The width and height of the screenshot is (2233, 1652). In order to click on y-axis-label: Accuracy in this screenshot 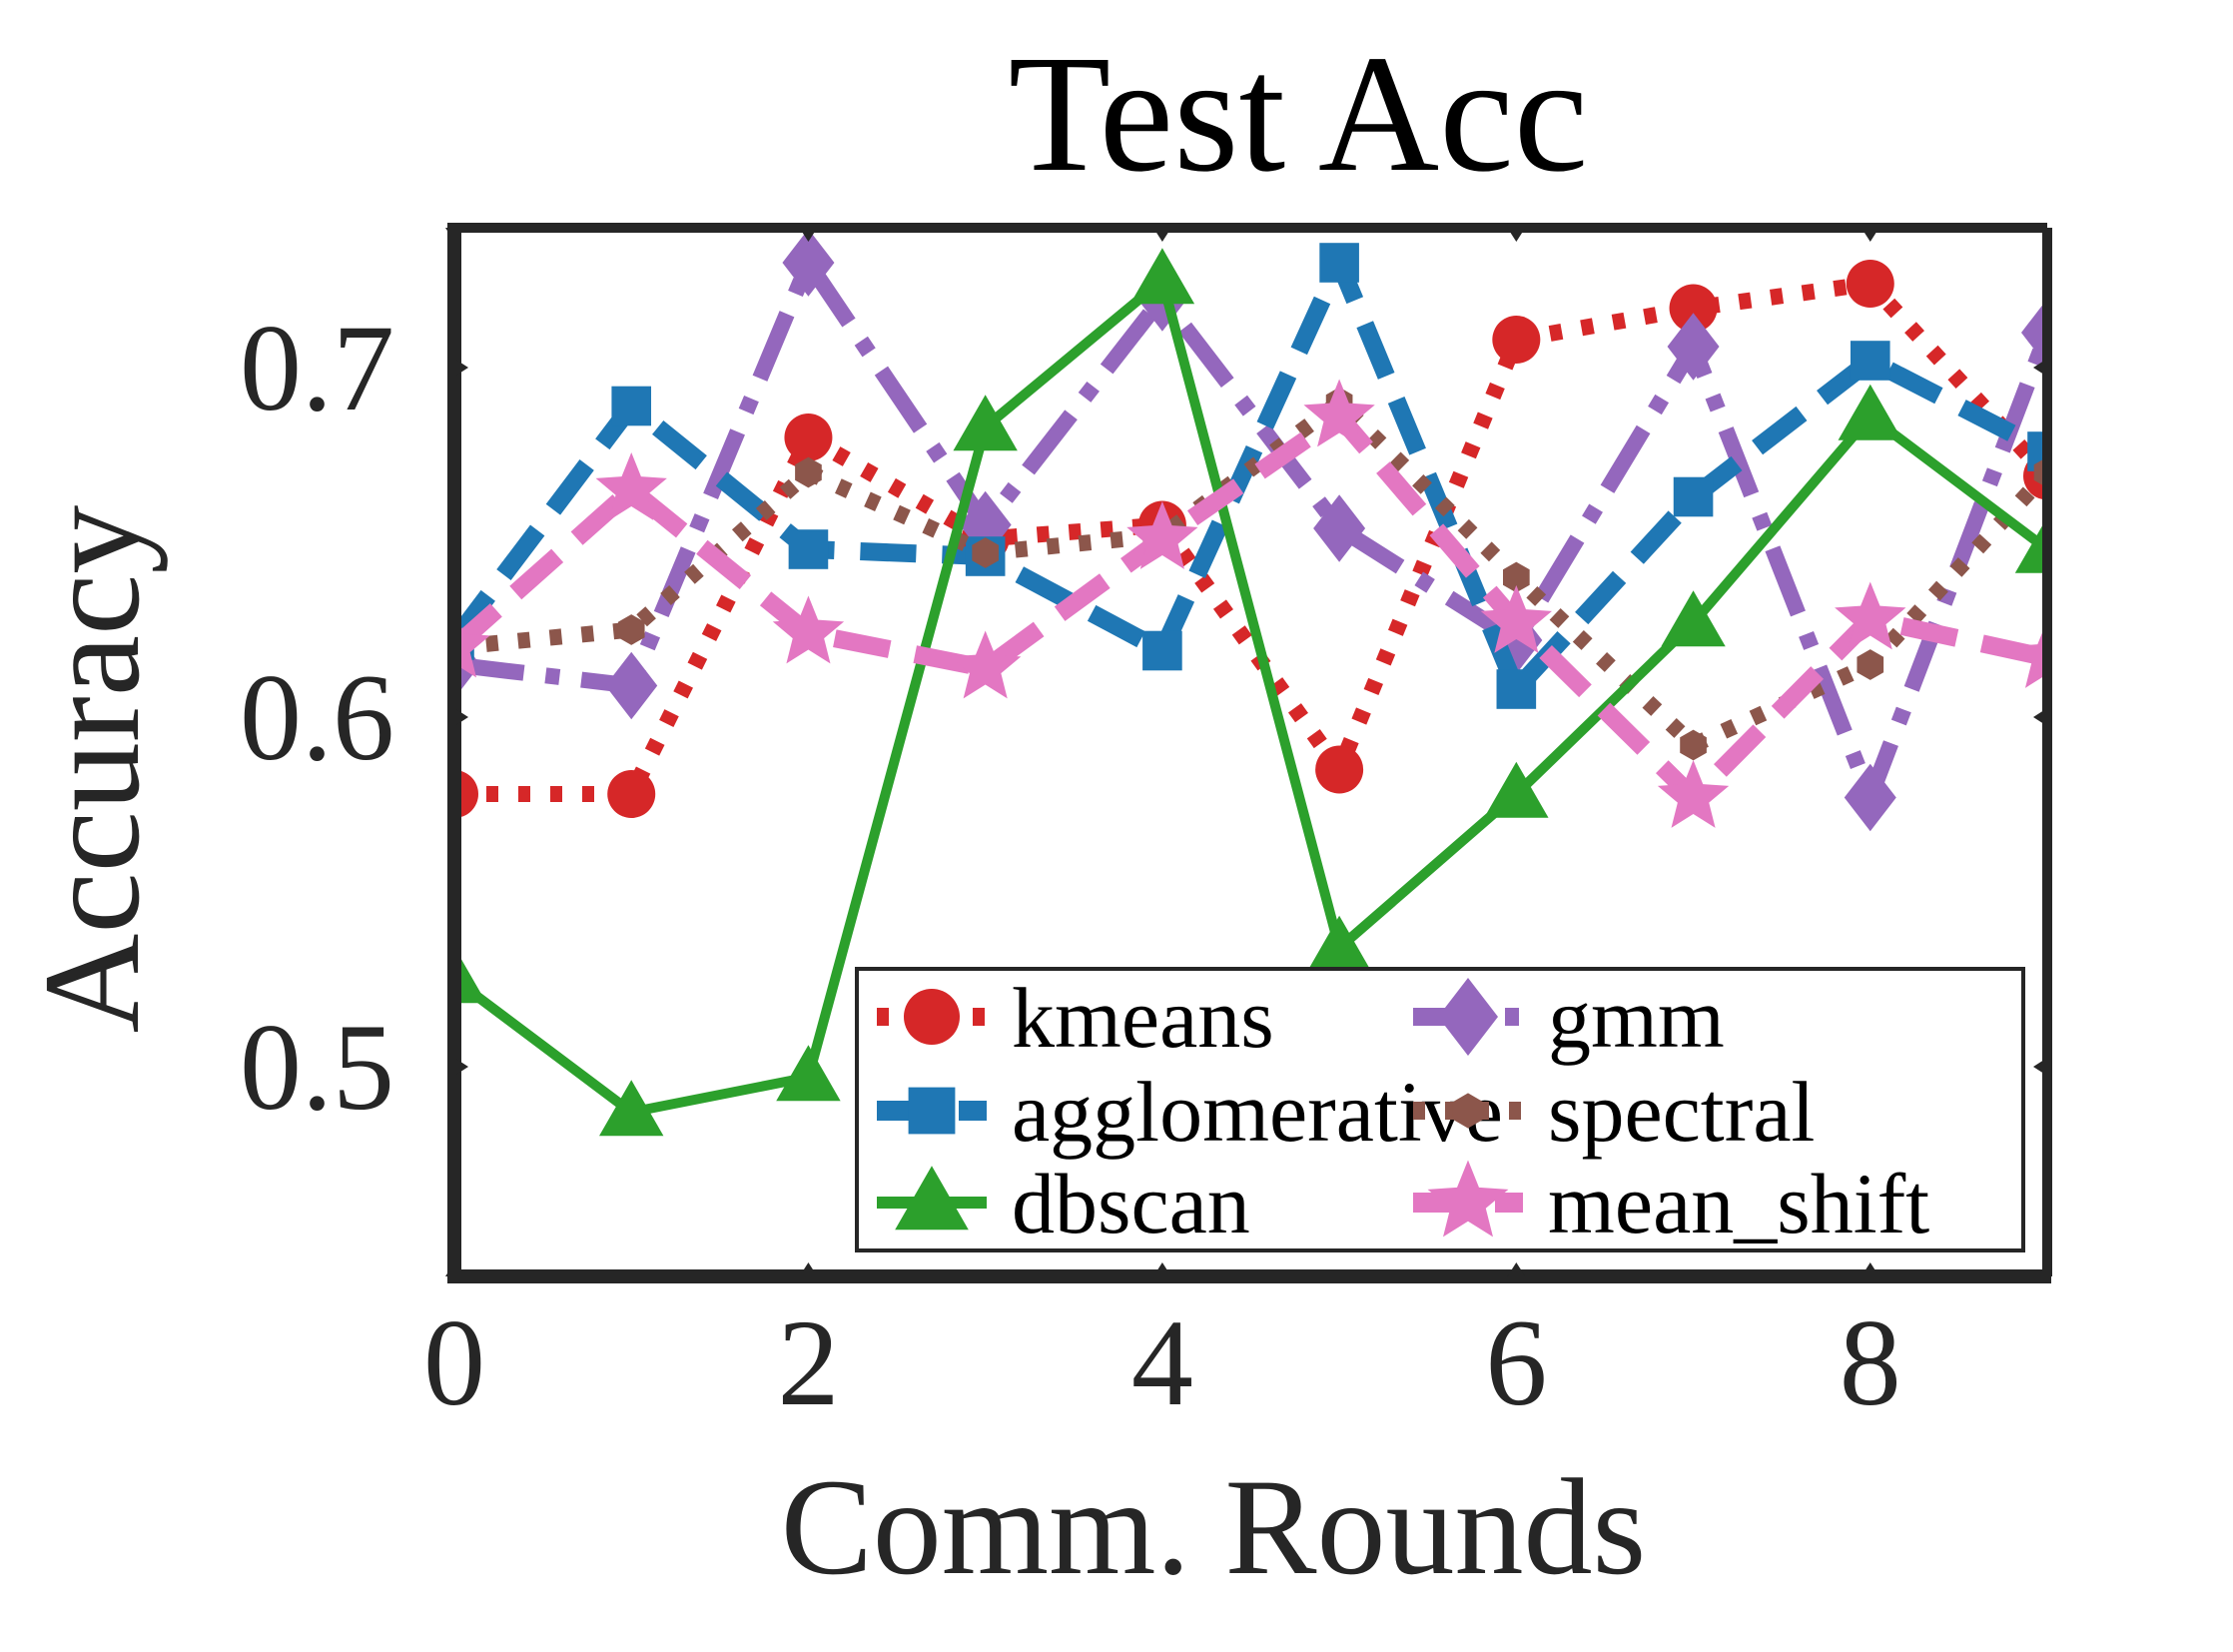, I will do `click(91, 769)`.